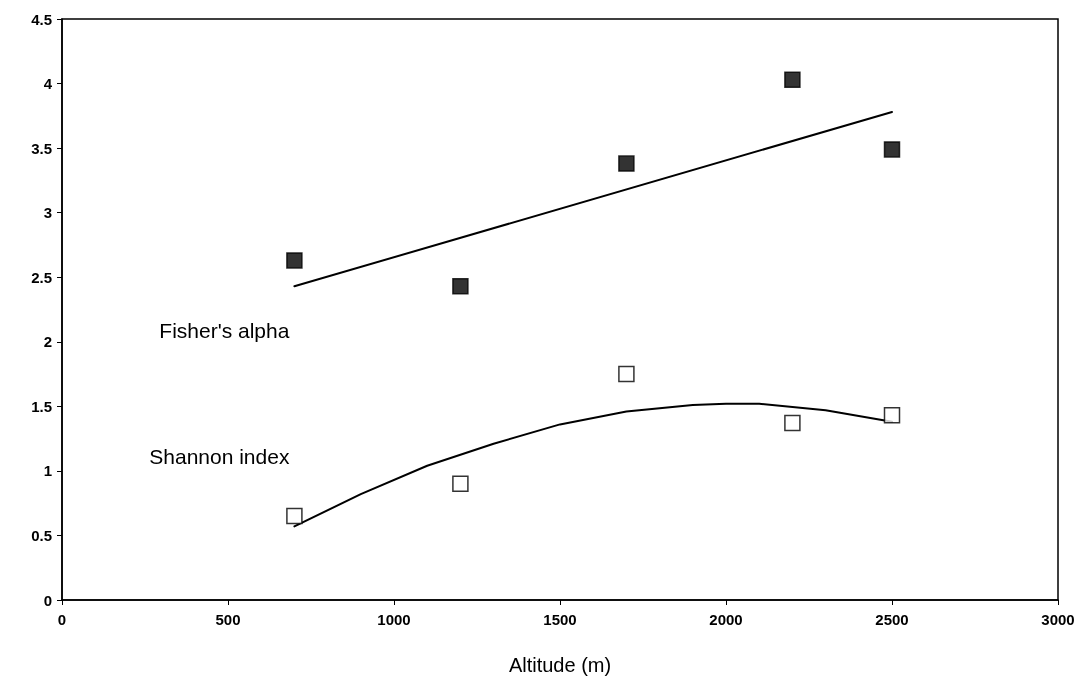  Describe the element at coordinates (560, 665) in the screenshot. I see `x-axis-title: Altitude (m)` at that location.